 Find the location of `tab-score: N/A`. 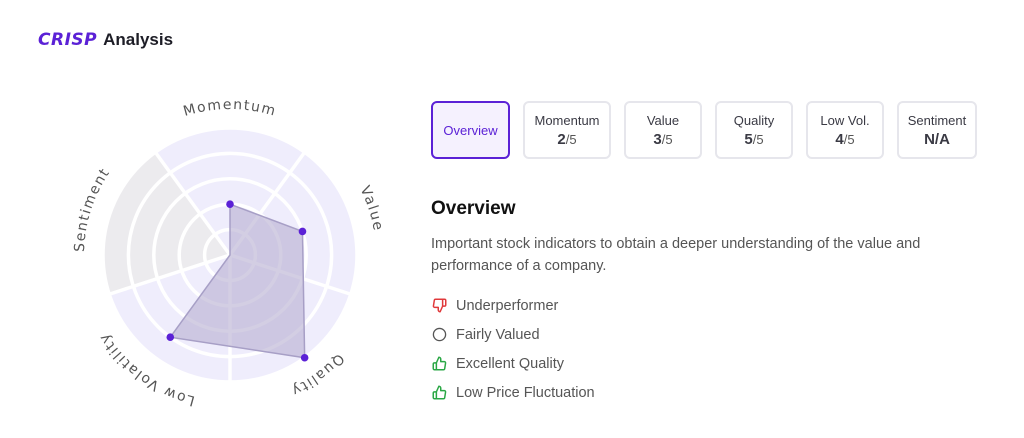

tab-score: N/A is located at coordinates (937, 139).